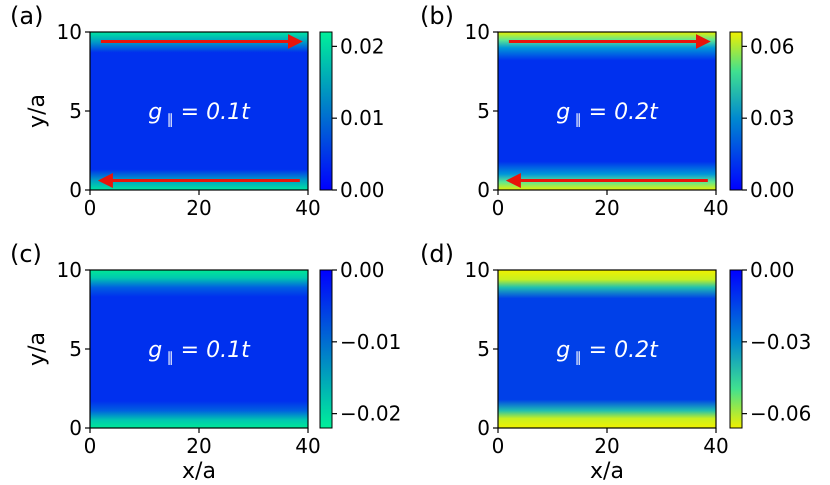 Image resolution: width=830 pixels, height=485 pixels. Describe the element at coordinates (437, 254) in the screenshot. I see `panel-label: (d)` at that location.